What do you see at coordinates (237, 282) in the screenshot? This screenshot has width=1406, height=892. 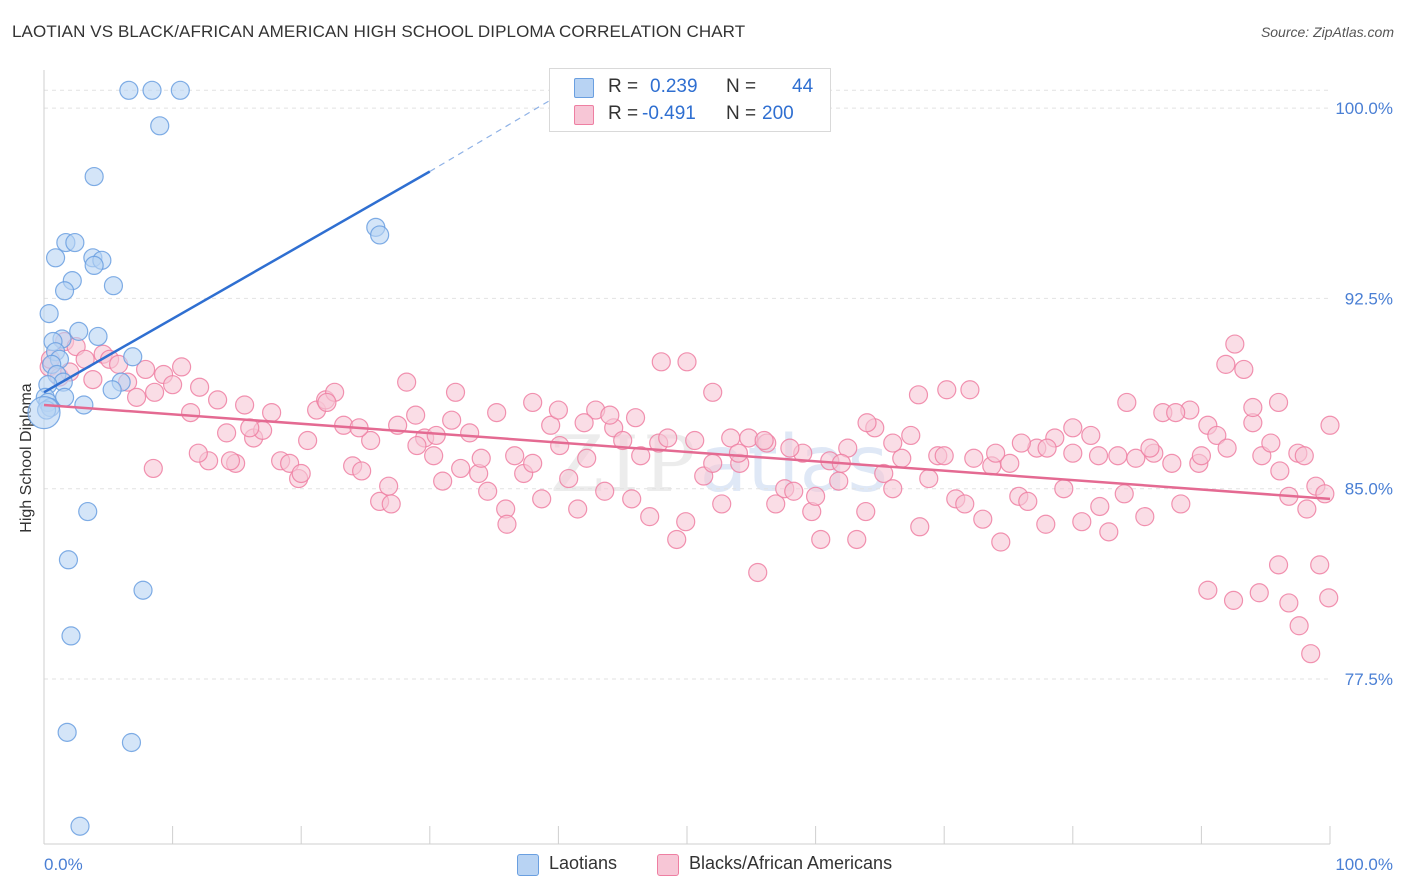 I see `laotian-trendline` at bounding box center [237, 282].